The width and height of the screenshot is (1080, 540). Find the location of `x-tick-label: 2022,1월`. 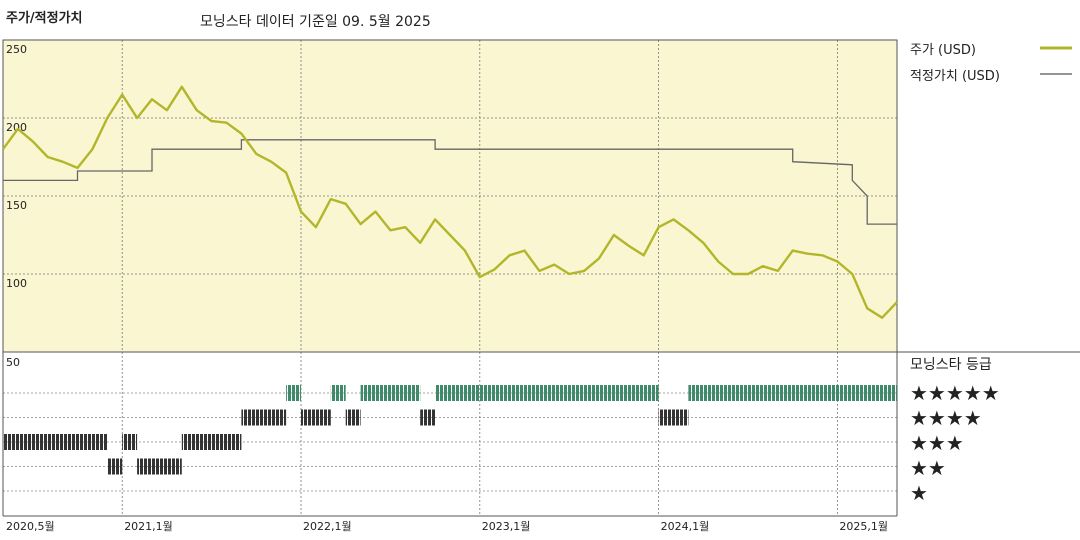

x-tick-label: 2022,1월 is located at coordinates (327, 526).